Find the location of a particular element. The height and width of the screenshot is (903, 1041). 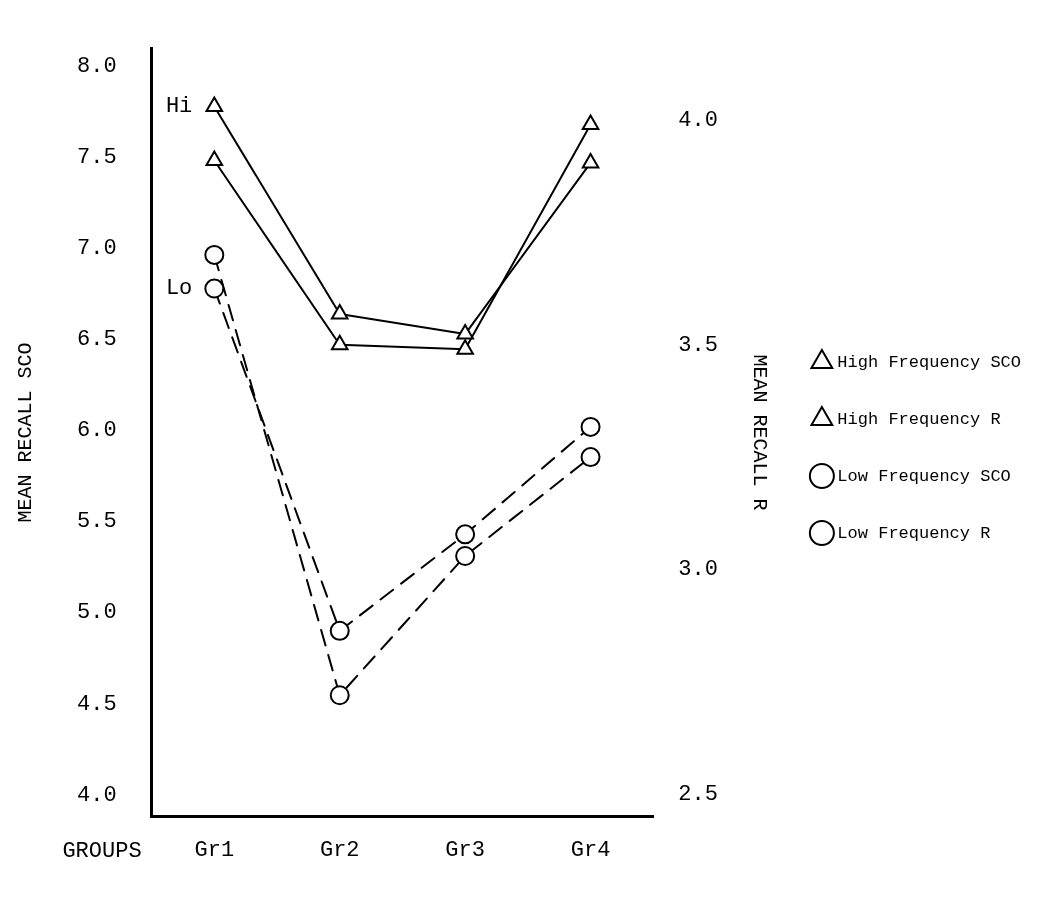

y2-tick-label: 3.0 is located at coordinates (698, 570).